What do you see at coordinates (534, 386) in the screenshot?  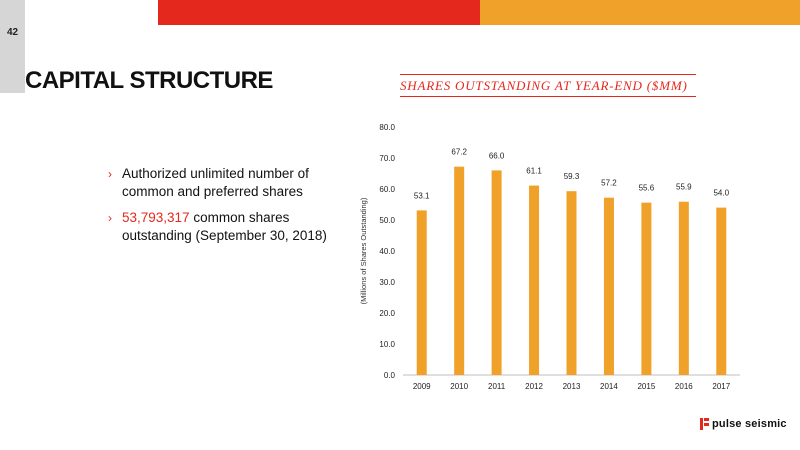 I see `x-tick-label: 2012` at bounding box center [534, 386].